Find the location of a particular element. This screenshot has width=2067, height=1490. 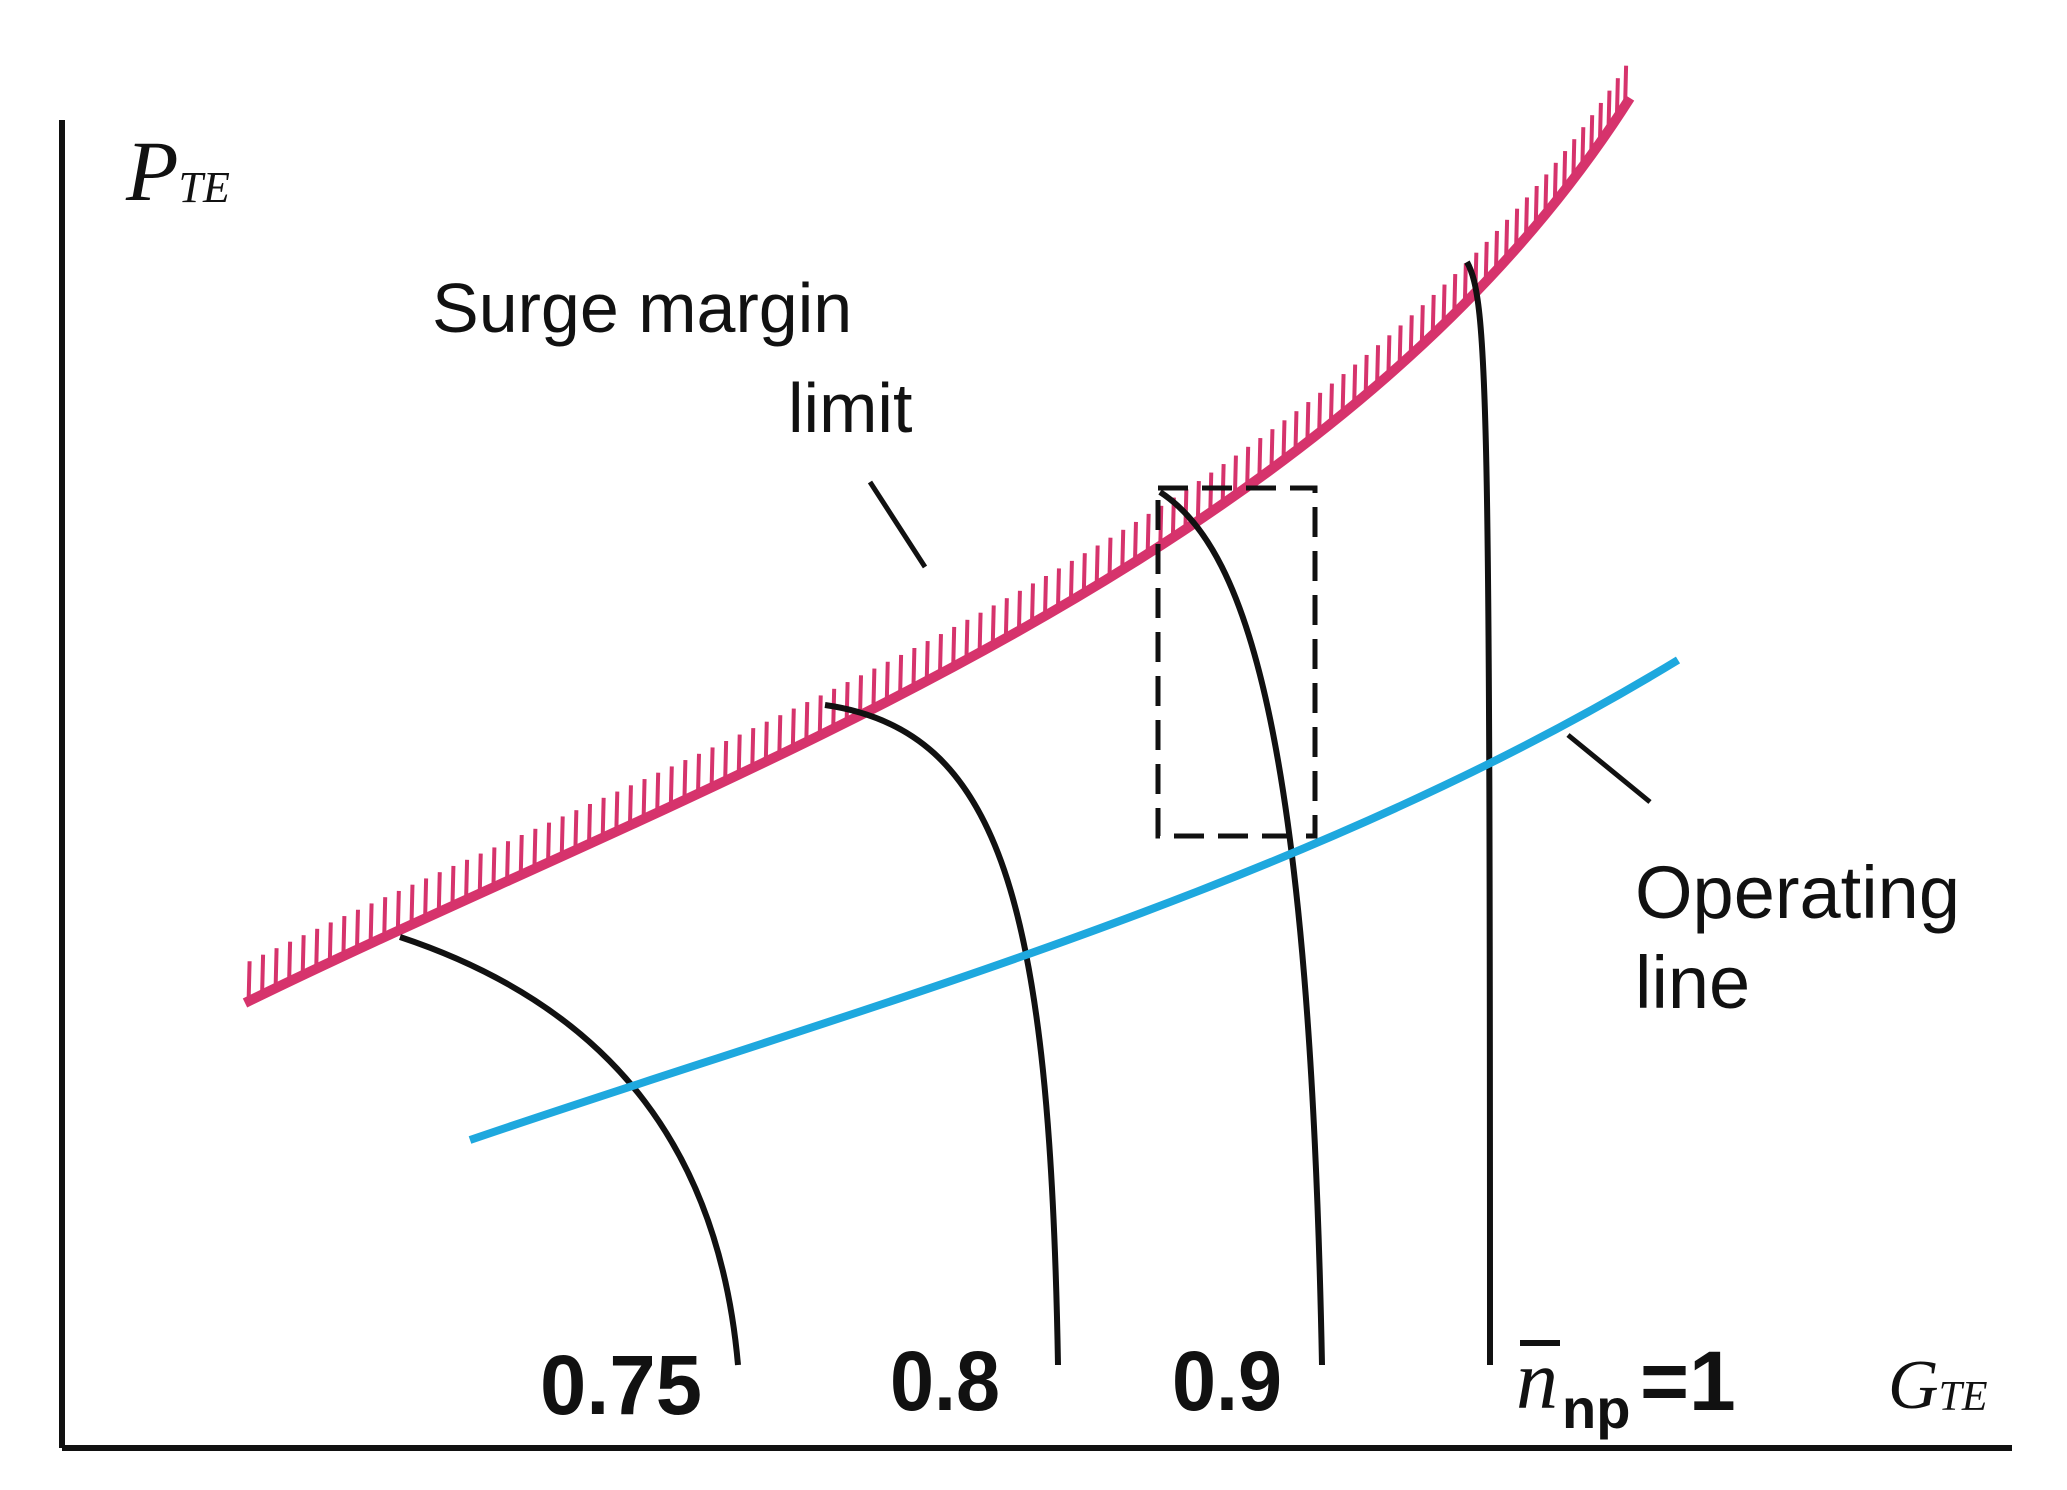

svg-text: =1 is located at coordinates (1688, 1381).